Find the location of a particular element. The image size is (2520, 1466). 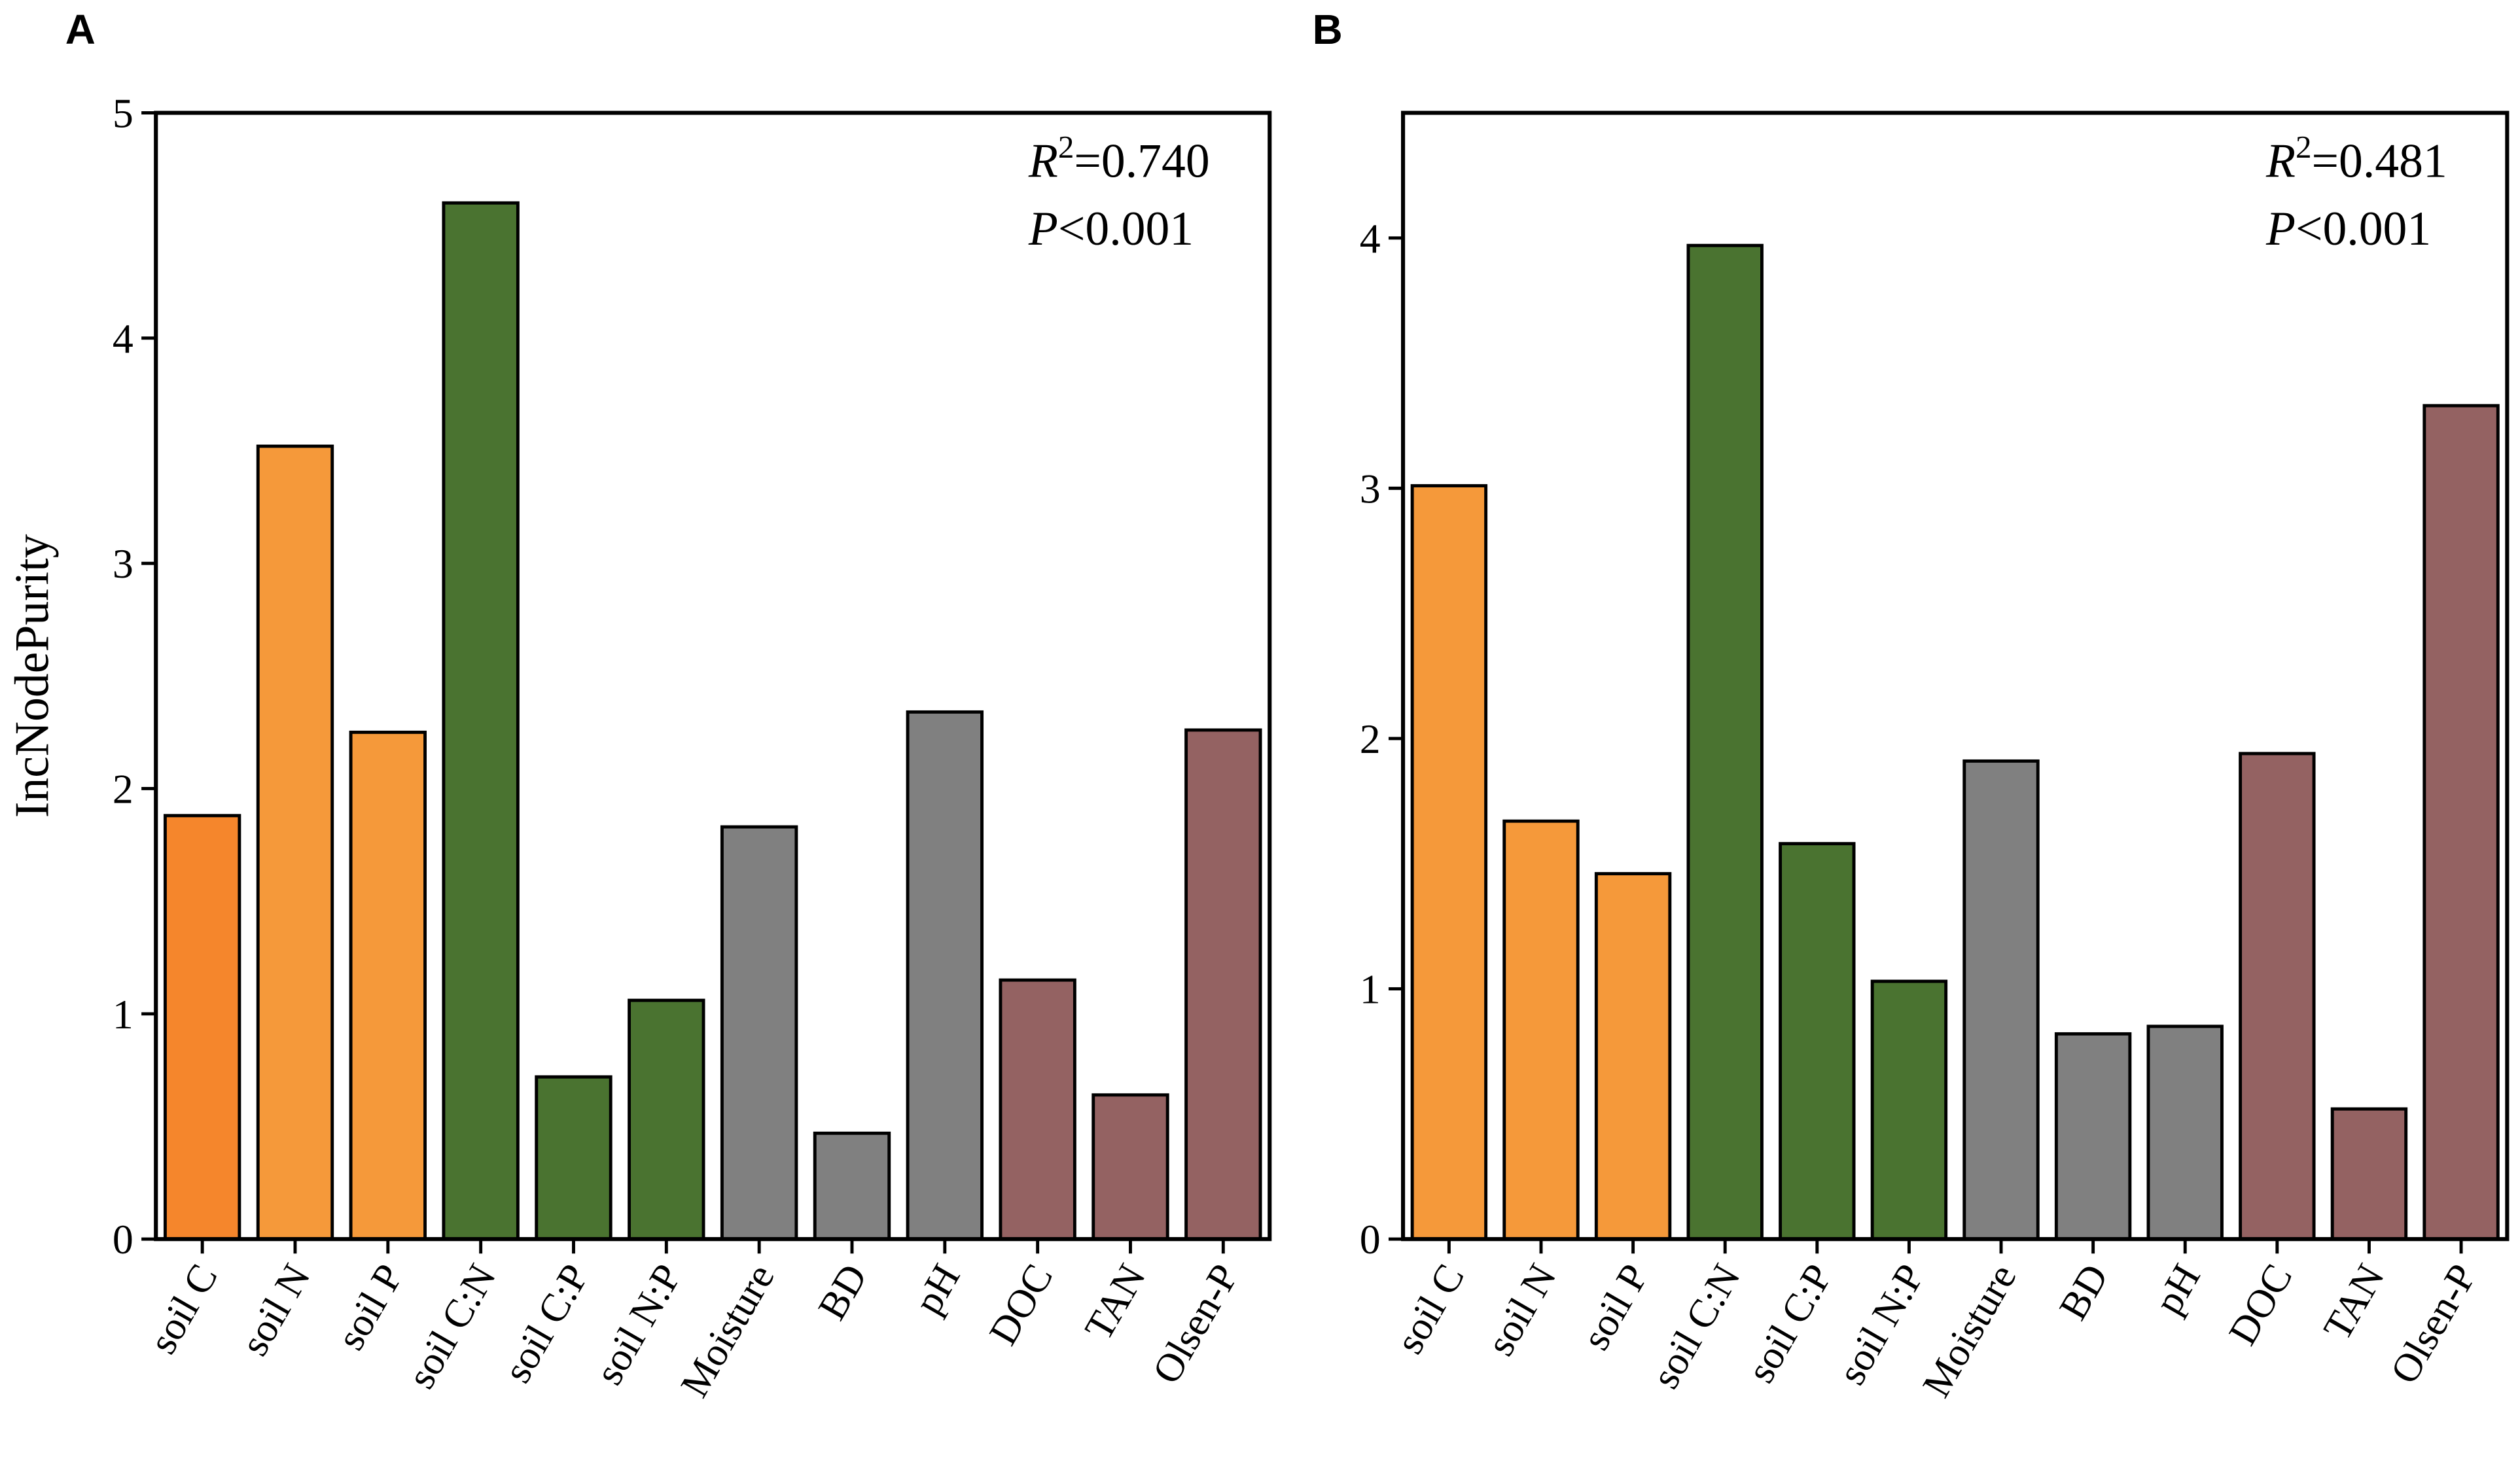

y-tick-label: 5 is located at coordinates (123, 113).